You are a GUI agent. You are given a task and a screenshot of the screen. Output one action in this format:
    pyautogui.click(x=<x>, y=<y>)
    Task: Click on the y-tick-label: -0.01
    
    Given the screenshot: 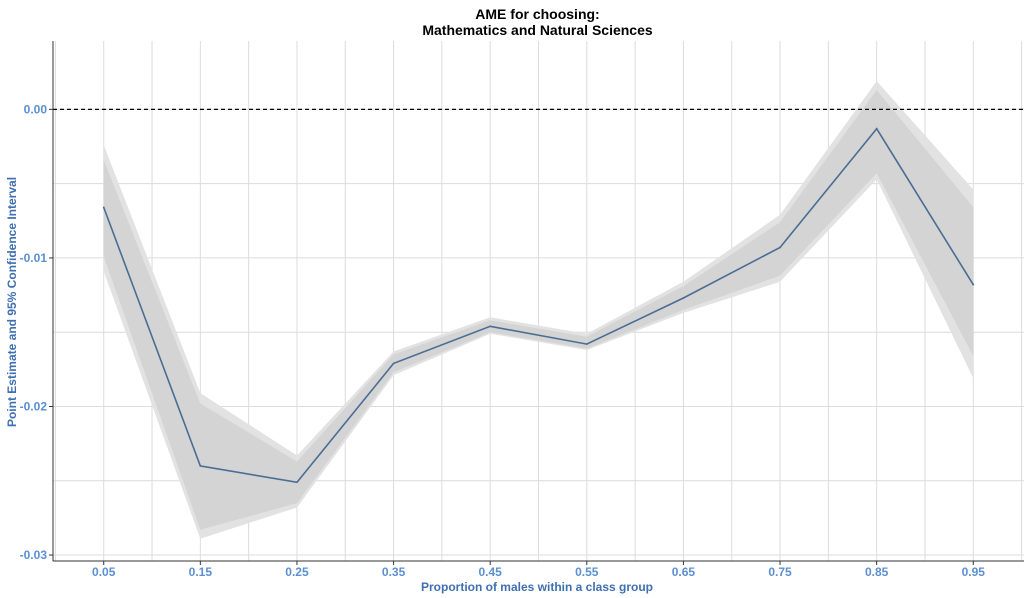 What is the action you would take?
    pyautogui.click(x=34, y=258)
    